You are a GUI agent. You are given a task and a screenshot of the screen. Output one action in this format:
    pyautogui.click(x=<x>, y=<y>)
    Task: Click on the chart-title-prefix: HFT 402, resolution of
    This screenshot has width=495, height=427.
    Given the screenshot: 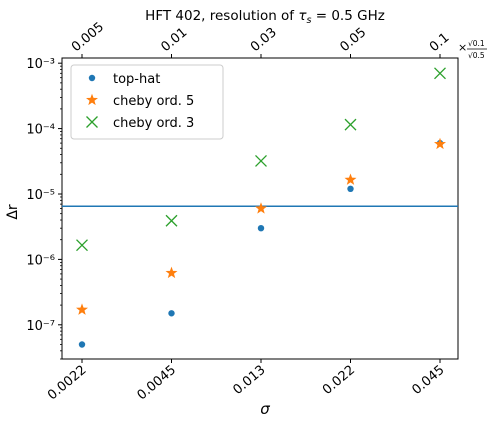 What is the action you would take?
    pyautogui.click(x=221, y=16)
    